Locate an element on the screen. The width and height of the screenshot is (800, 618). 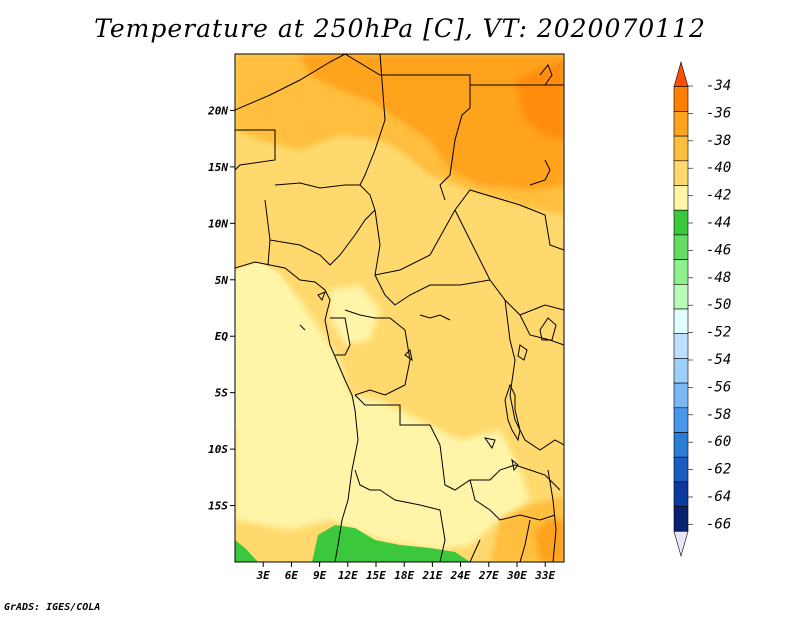
grads-credit: GrADS: IGES/COLA is located at coordinates (52, 607).